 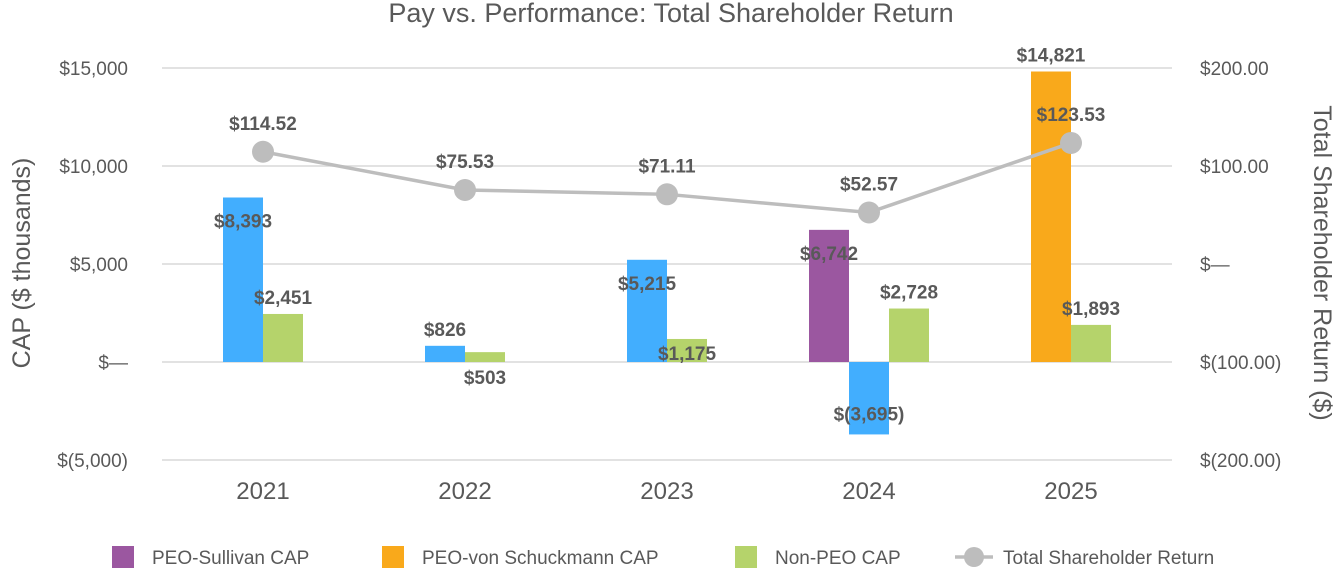 I want to click on tsr-data-label: $123.53, so click(x=1071, y=115).